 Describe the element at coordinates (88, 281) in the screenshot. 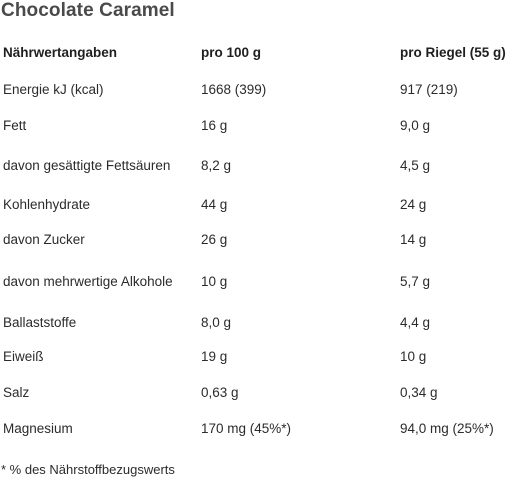

I see `nutrient-name: davon mehrwertige Alkohole` at that location.